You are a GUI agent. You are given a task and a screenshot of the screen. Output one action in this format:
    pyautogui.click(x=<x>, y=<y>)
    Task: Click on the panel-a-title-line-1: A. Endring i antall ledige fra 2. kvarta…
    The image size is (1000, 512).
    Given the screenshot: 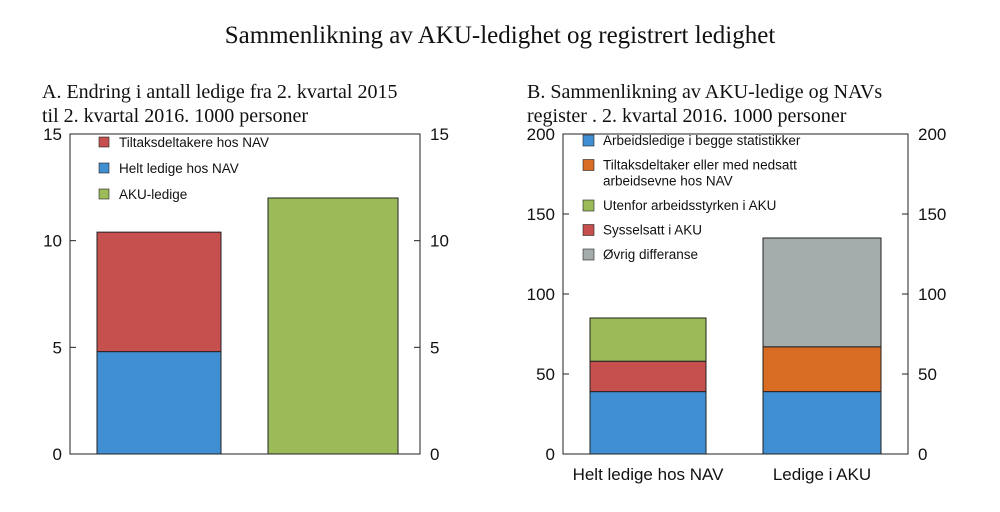 What is the action you would take?
    pyautogui.click(x=220, y=92)
    